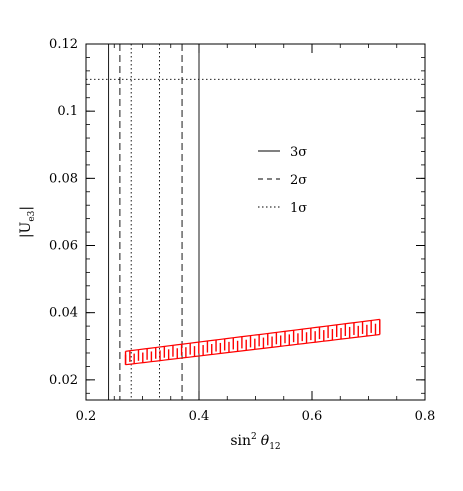  What do you see at coordinates (67, 111) in the screenshot?
I see `y-tick-label: 0.1` at bounding box center [67, 111].